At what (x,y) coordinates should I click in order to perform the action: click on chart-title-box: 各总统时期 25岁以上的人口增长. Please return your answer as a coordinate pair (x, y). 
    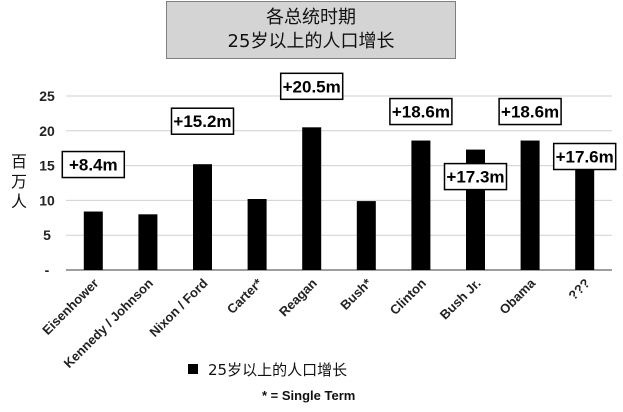
    Looking at the image, I should click on (311, 30).